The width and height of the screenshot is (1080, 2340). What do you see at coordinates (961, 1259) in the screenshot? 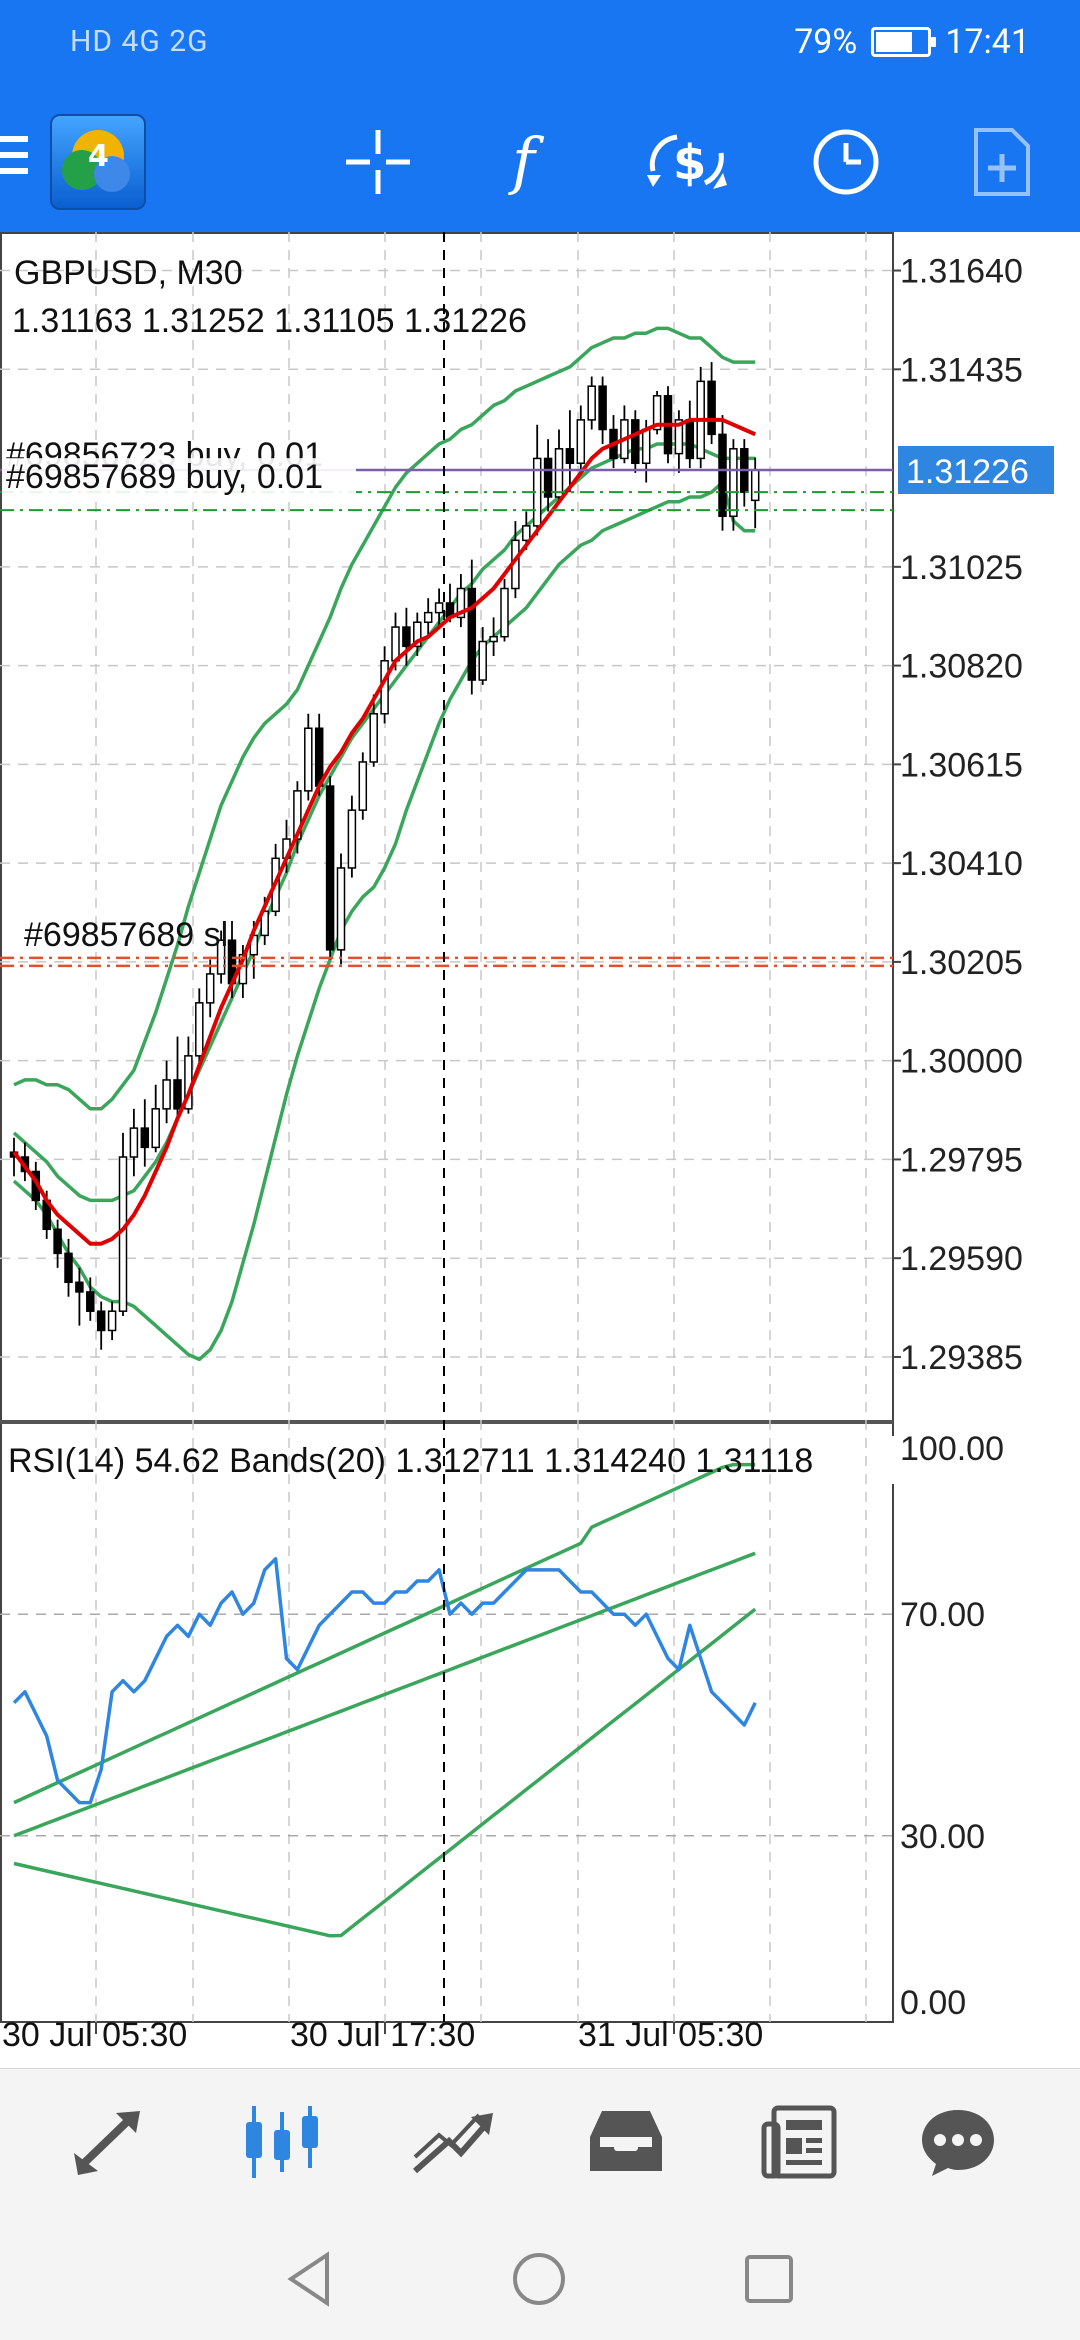
I see `price-tick-label: 1.29590` at bounding box center [961, 1259].